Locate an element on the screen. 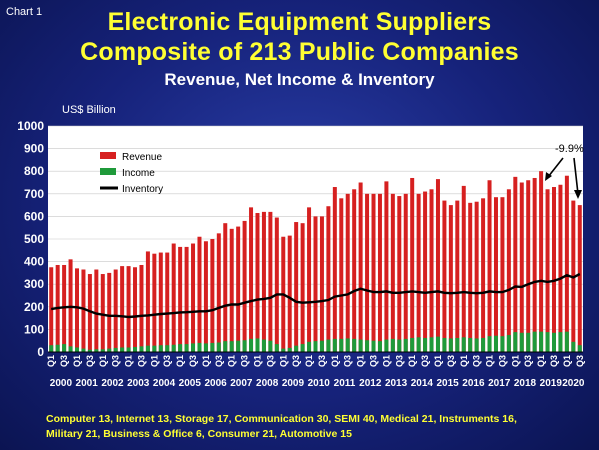 The width and height of the screenshot is (599, 450). year-label: 2014 is located at coordinates (422, 383).